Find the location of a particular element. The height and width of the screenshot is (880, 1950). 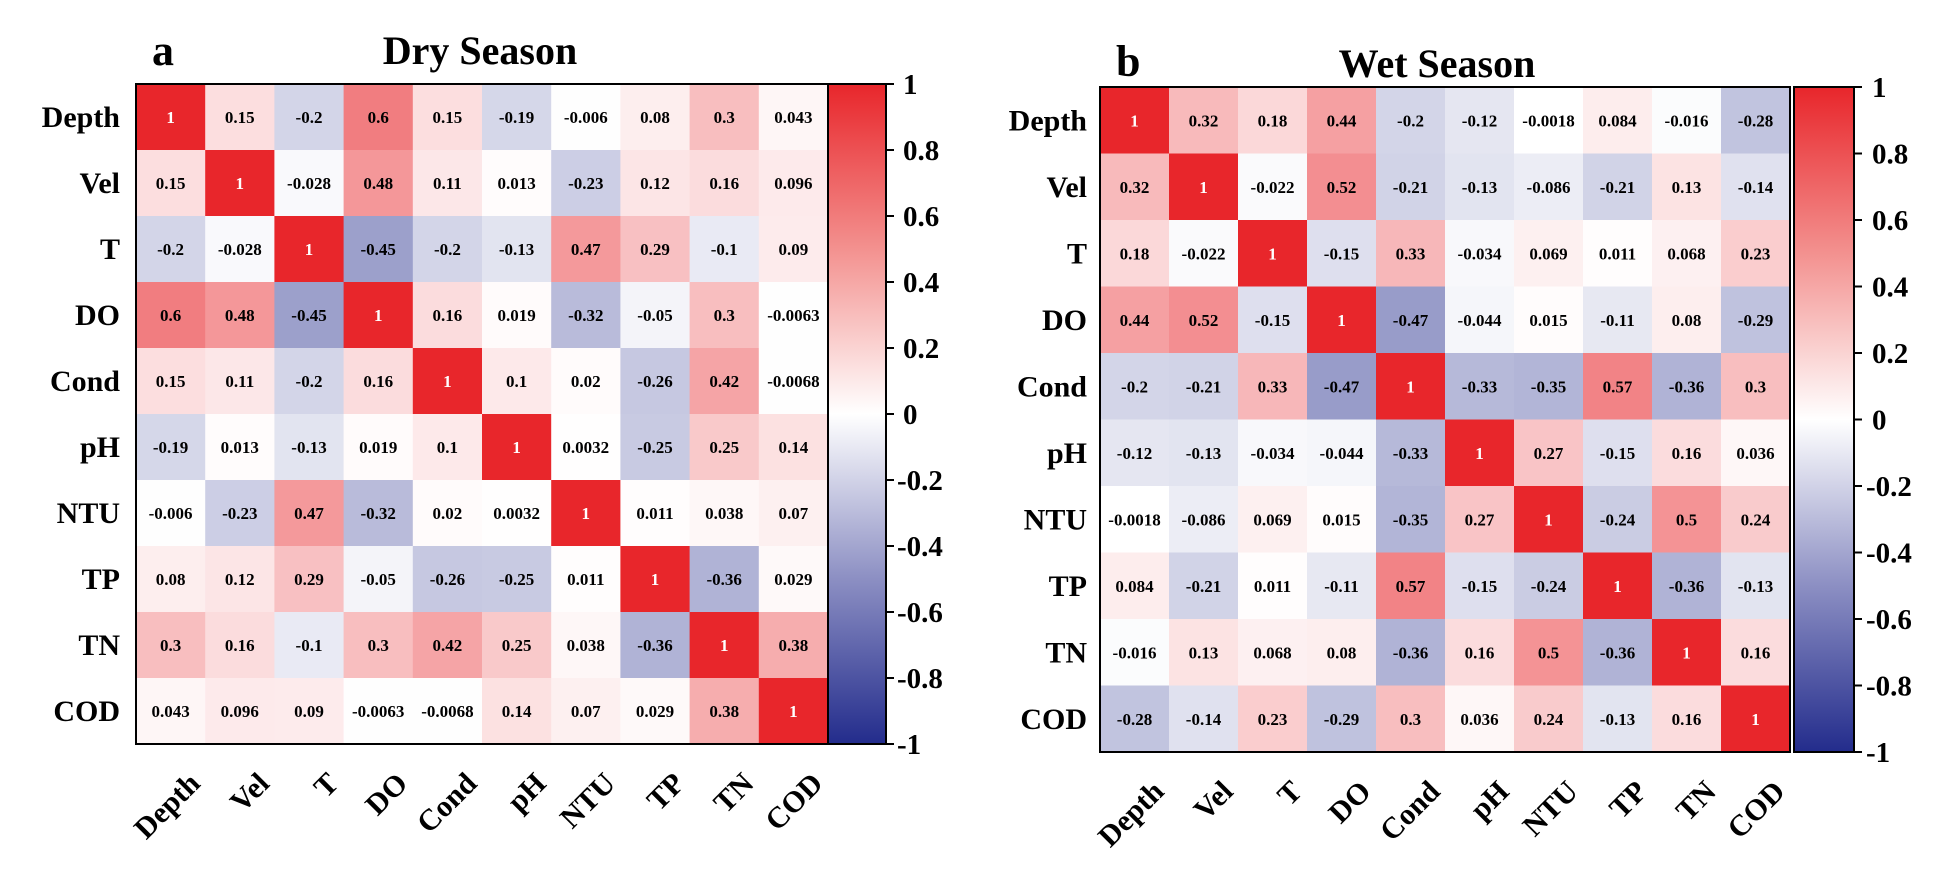

cell-value-label: 0.07 is located at coordinates (586, 711).